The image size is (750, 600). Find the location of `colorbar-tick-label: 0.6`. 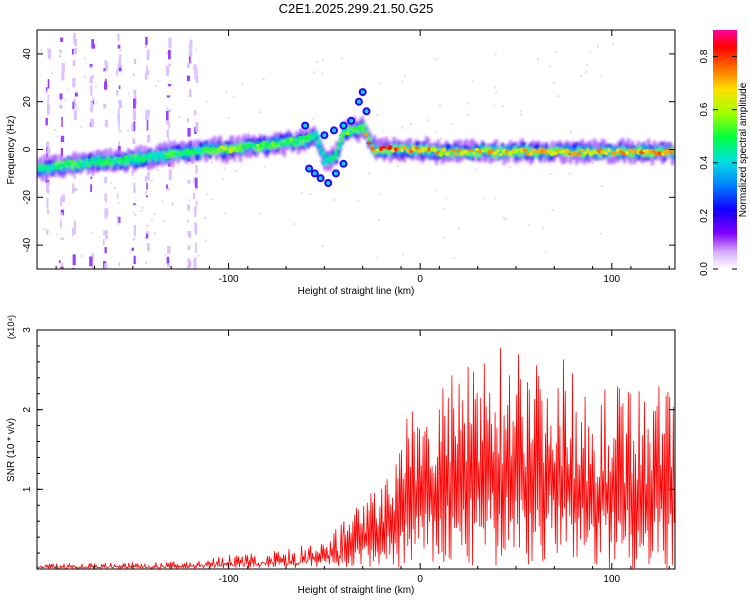

colorbar-tick-label: 0.6 is located at coordinates (704, 109).